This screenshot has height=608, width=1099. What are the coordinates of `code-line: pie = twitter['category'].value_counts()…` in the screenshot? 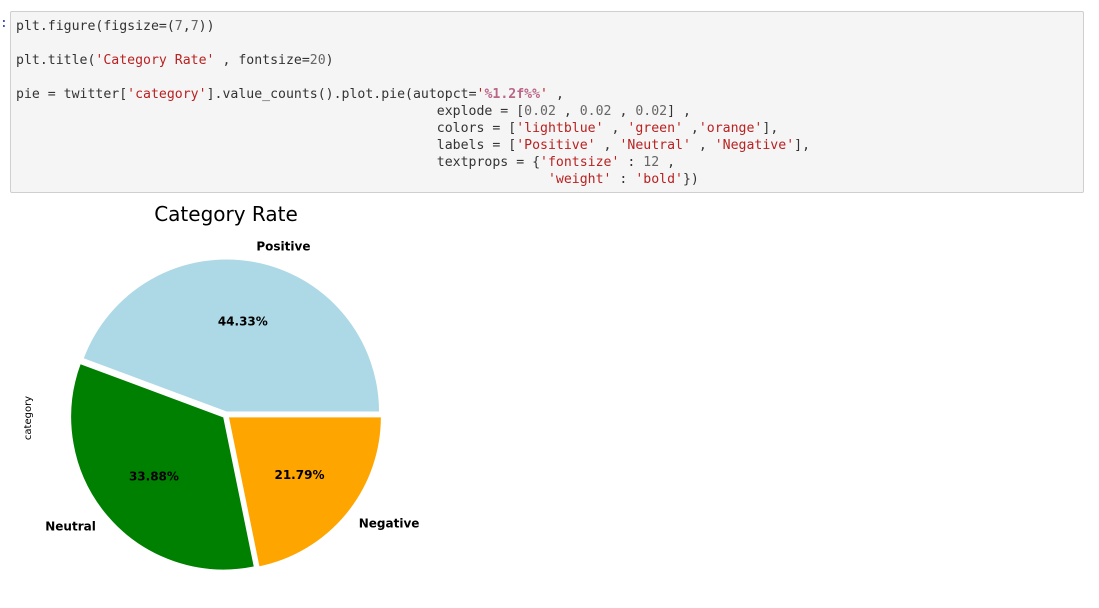 It's located at (290, 94).